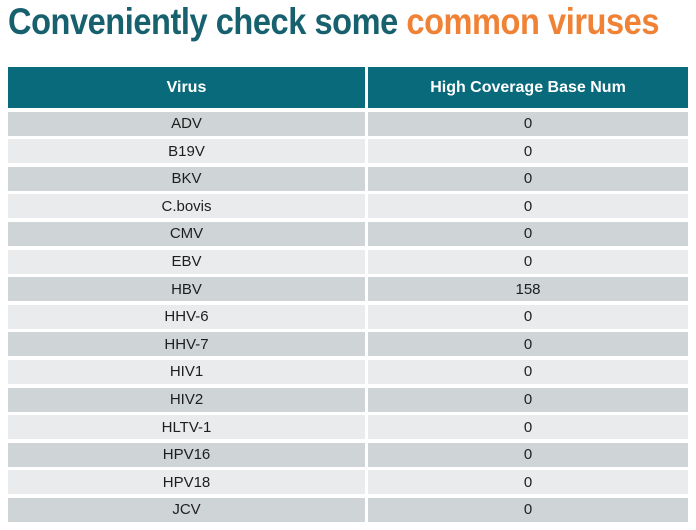 This screenshot has height=530, width=696. What do you see at coordinates (528, 289) in the screenshot?
I see `value-cell: 158` at bounding box center [528, 289].